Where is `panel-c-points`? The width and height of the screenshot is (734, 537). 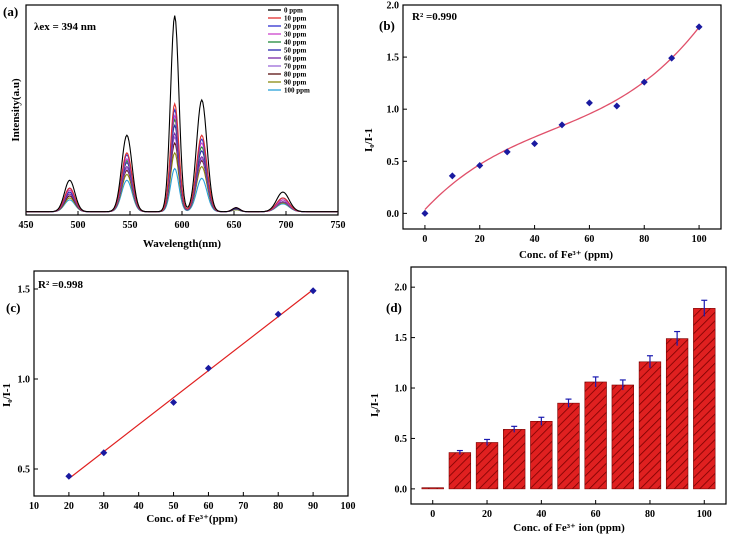
panel-c-points is located at coordinates (191, 383).